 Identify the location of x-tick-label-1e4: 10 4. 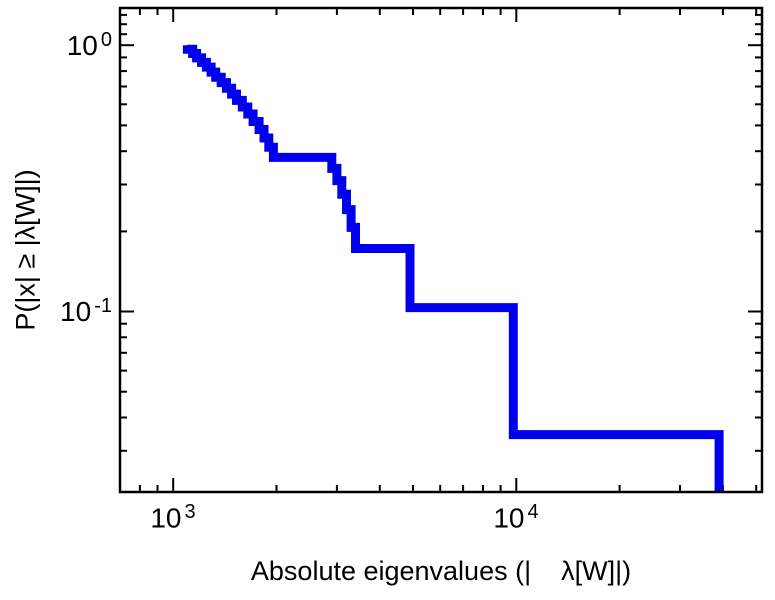
(515, 517).